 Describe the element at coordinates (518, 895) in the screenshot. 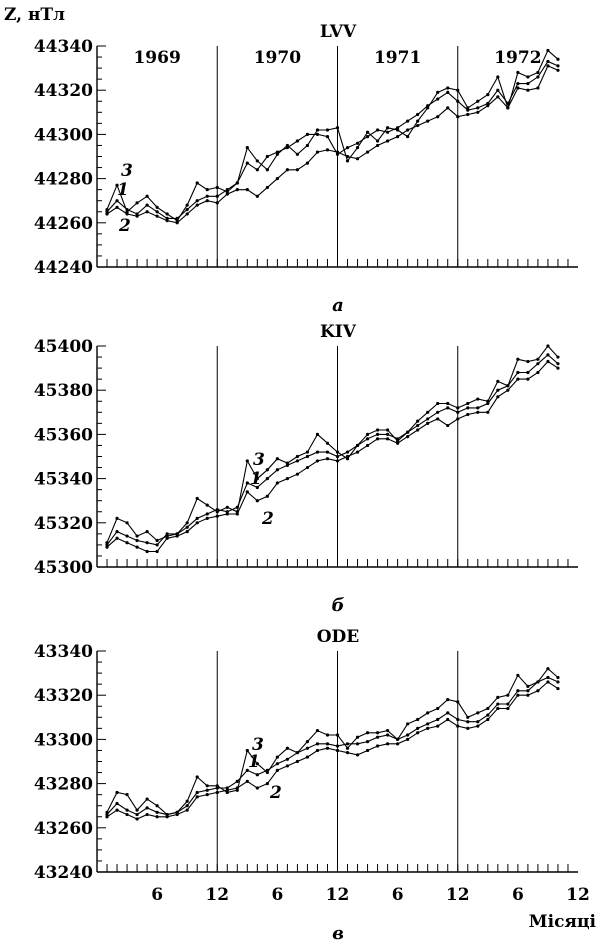

I see `x-tick-label: 6` at that location.